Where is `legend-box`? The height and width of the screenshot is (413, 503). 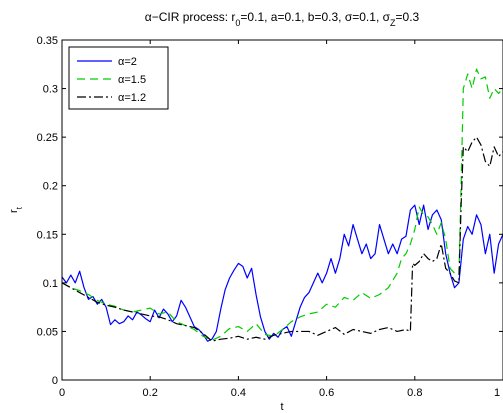
legend-box is located at coordinates (118, 78).